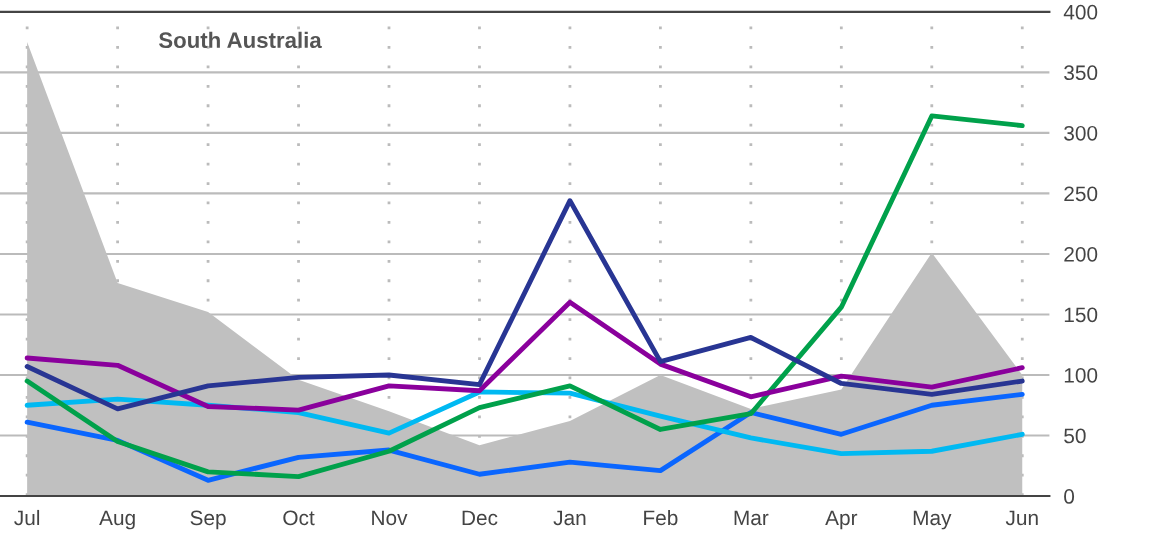  What do you see at coordinates (841, 520) in the screenshot?
I see `x-tick-label: Apr` at bounding box center [841, 520].